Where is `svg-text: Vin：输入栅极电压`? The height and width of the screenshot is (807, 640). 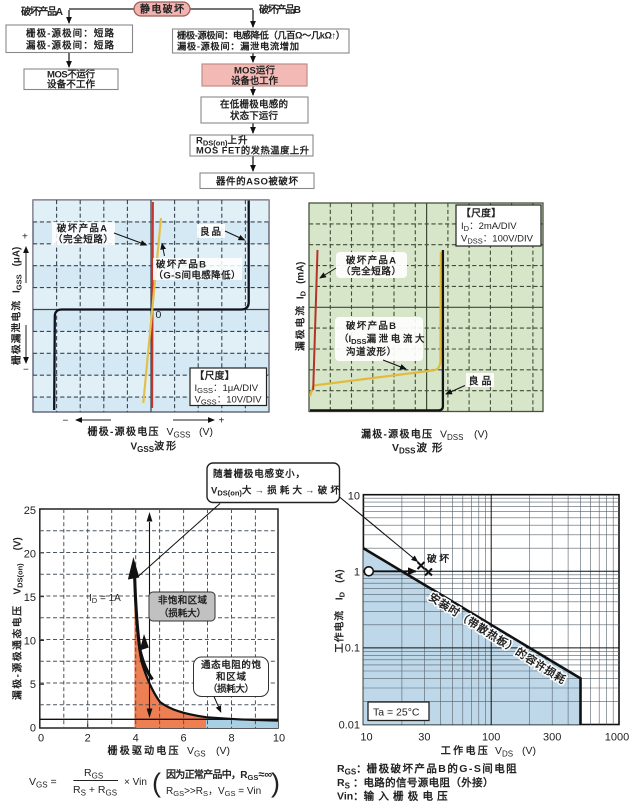
svg-text: Vin：输入栅极电压 is located at coordinates (392, 796).